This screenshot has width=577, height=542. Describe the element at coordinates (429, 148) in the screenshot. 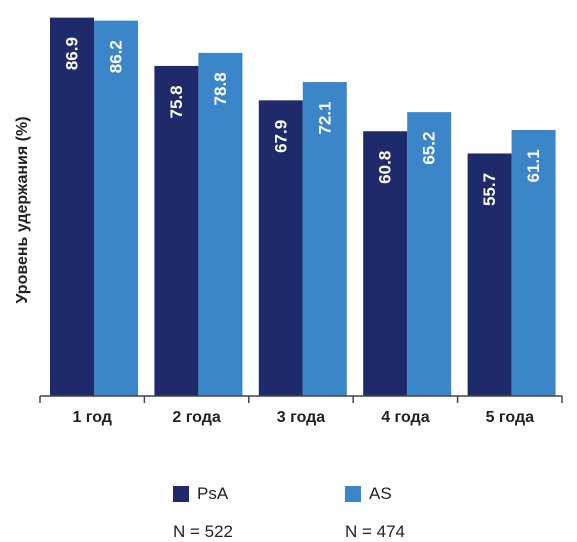

I see `value-label-as-4: 65.2` at that location.